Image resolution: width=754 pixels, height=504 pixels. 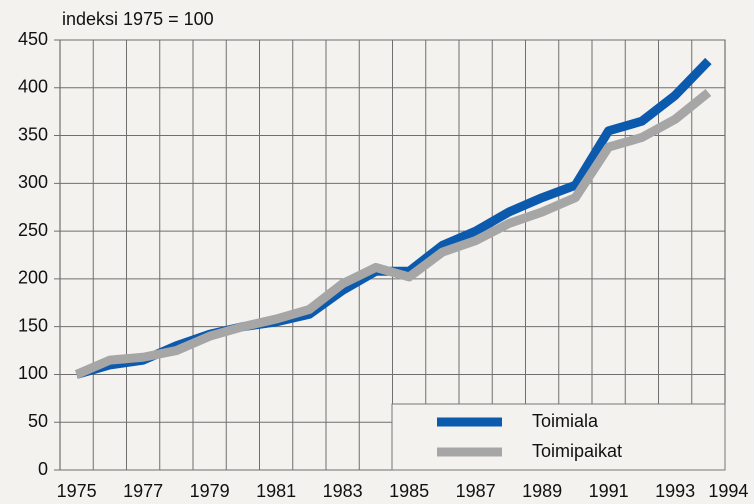 What do you see at coordinates (33, 39) in the screenshot?
I see `y-tick-label: 450` at bounding box center [33, 39].